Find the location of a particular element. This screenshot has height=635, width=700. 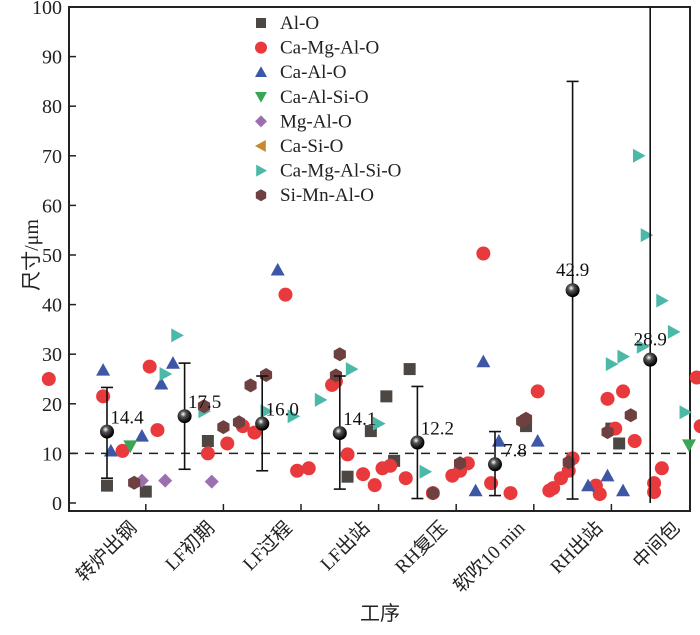

legend-label: Mg-Al-O is located at coordinates (316, 121).